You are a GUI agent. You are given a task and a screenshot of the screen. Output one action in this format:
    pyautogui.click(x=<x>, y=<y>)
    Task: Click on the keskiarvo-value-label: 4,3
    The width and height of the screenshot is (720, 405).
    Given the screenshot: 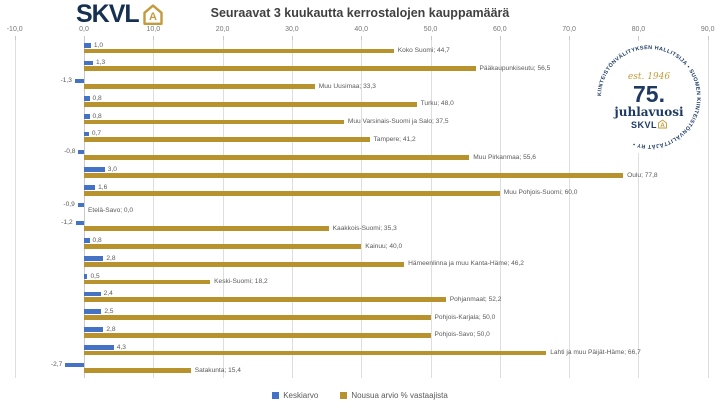 What is the action you would take?
    pyautogui.click(x=121, y=347)
    